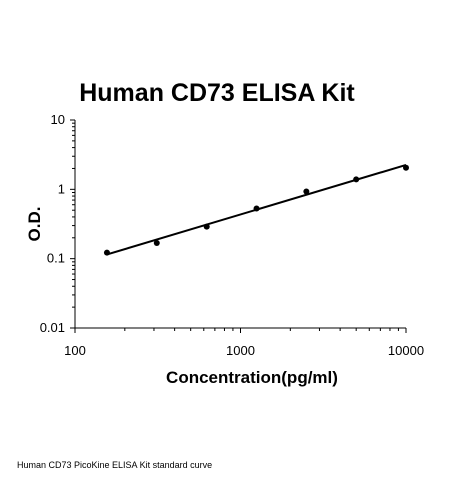 The width and height of the screenshot is (449, 481). Describe the element at coordinates (61, 188) in the screenshot. I see `y-tick-label: 1` at that location.